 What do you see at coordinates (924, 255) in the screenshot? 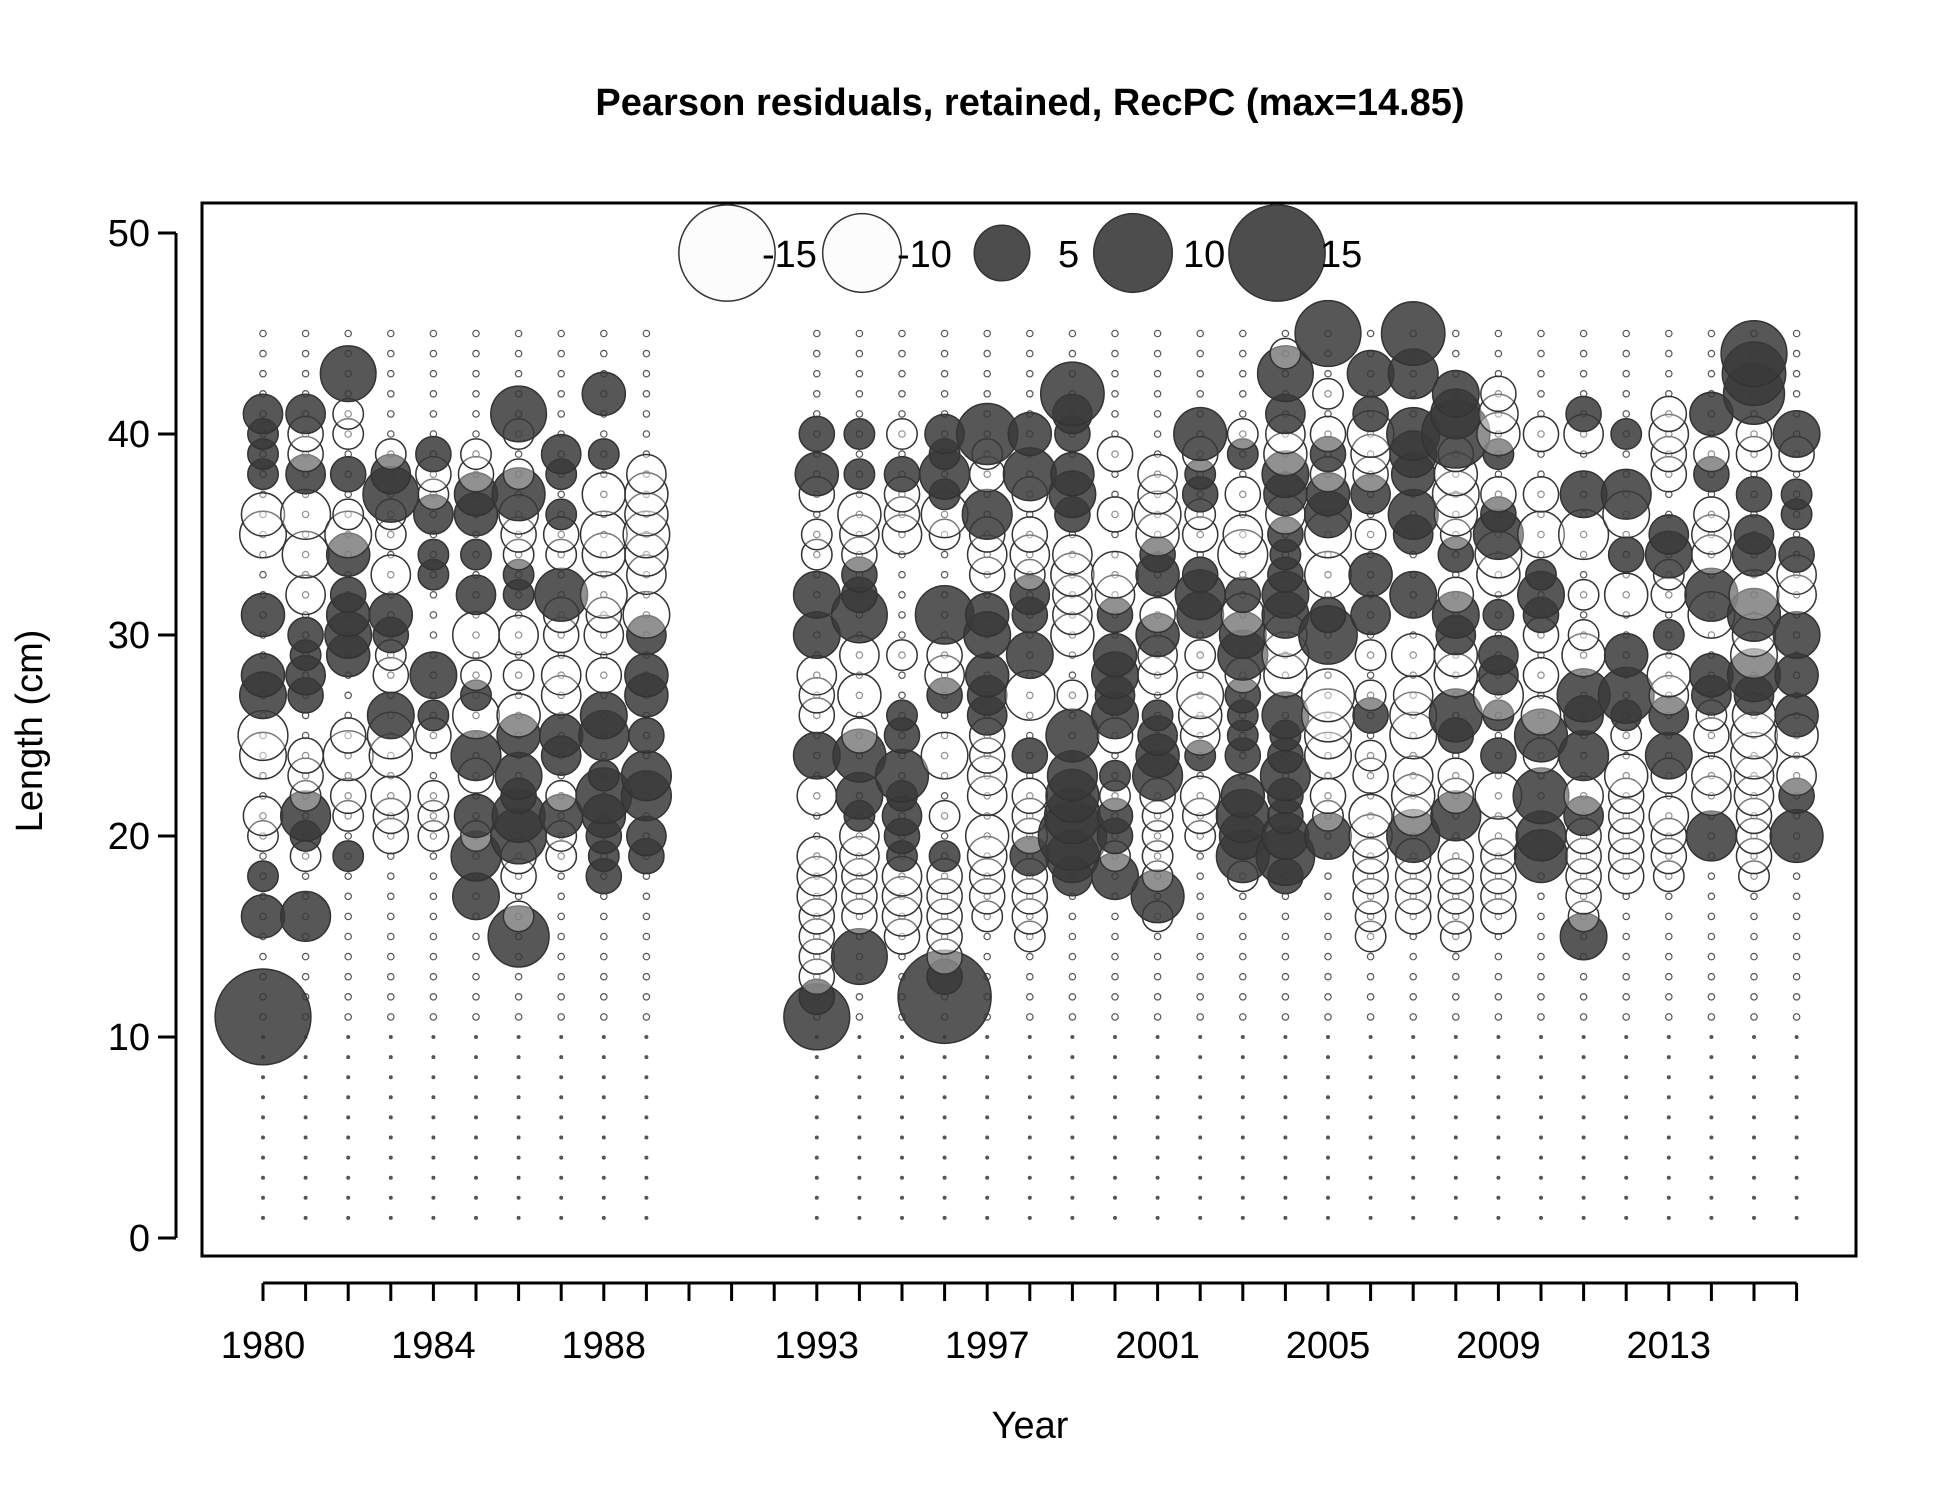
I see `legend-label: -10` at bounding box center [924, 255].